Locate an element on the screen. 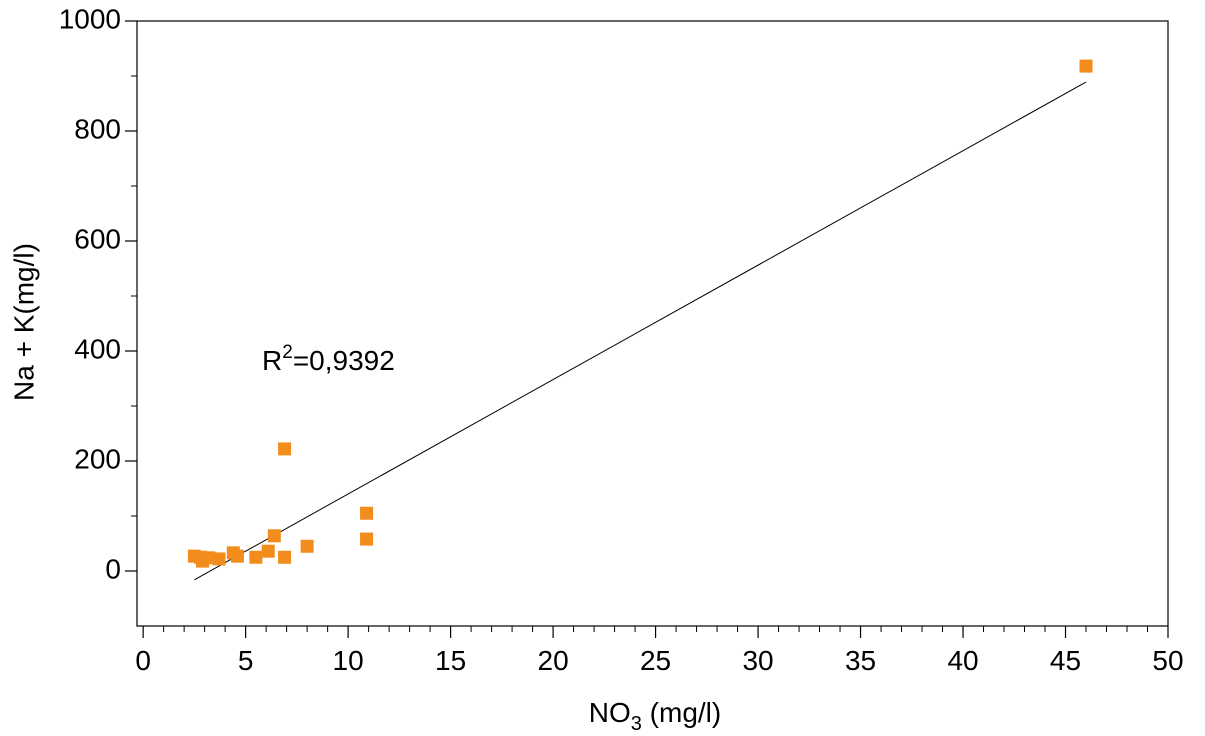 The height and width of the screenshot is (736, 1205). y-tick-label: 600 is located at coordinates (97, 238).